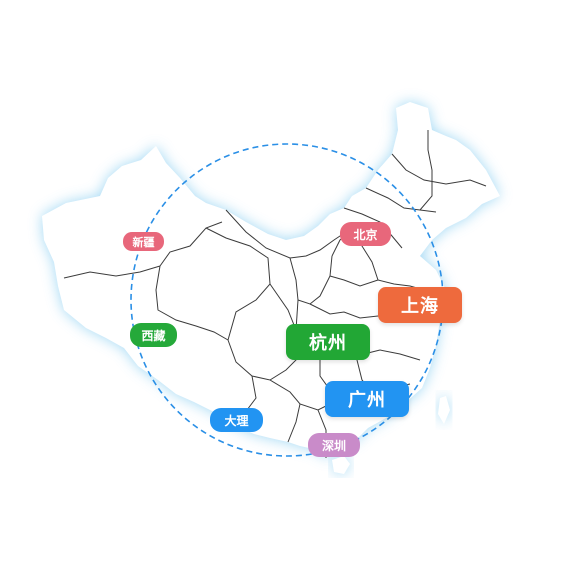 The width and height of the screenshot is (572, 572). What do you see at coordinates (367, 399) in the screenshot?
I see `city-tag-guangzhou: 广州` at bounding box center [367, 399].